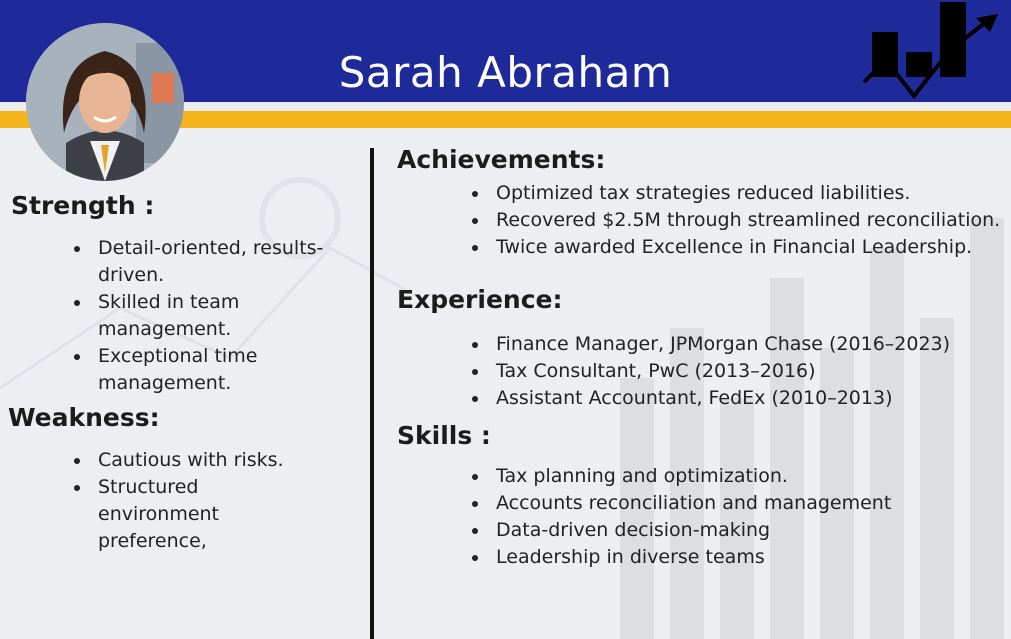  What do you see at coordinates (480, 299) in the screenshot?
I see `experience-heading: Experience:` at bounding box center [480, 299].